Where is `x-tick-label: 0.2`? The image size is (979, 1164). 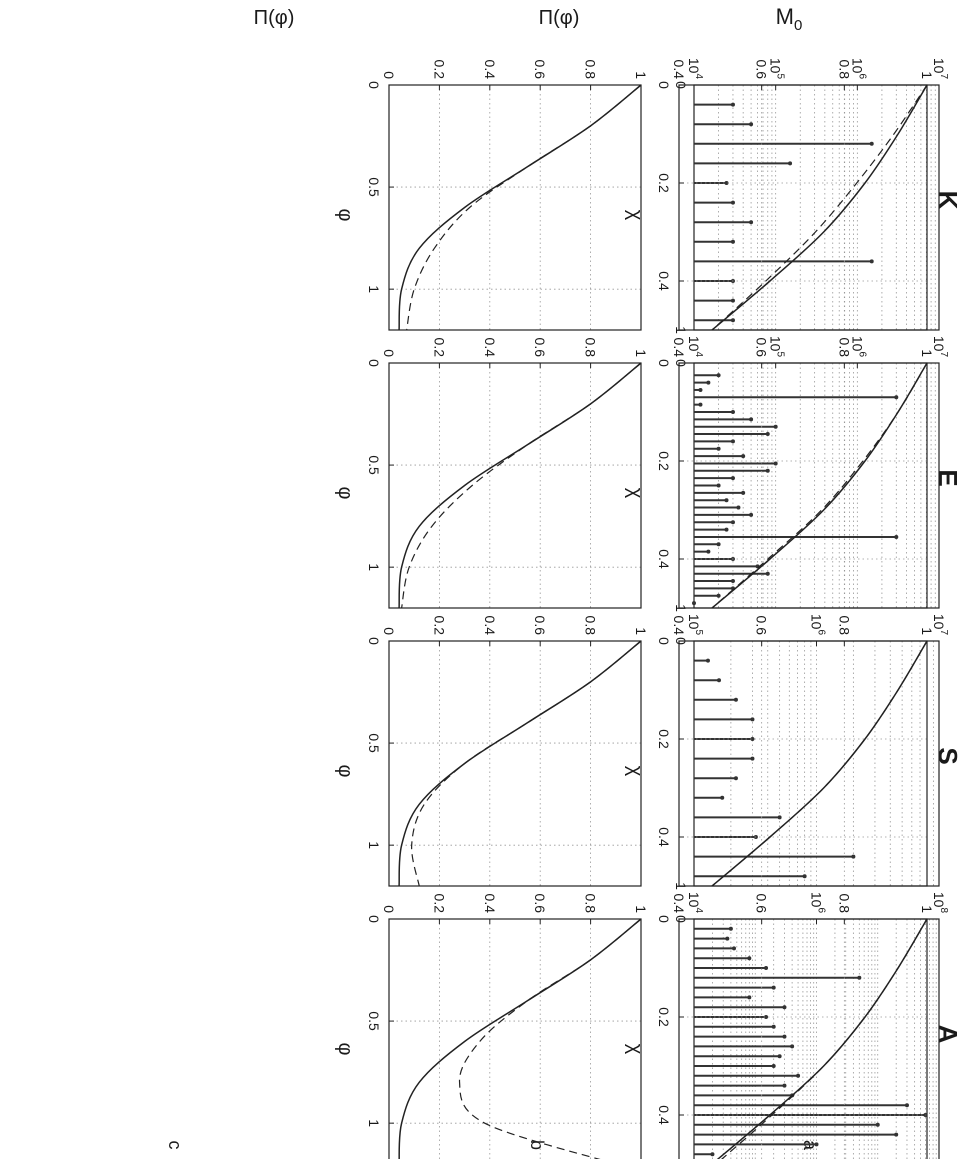
x-tick-label: 0.2 is located at coordinates (664, 739).